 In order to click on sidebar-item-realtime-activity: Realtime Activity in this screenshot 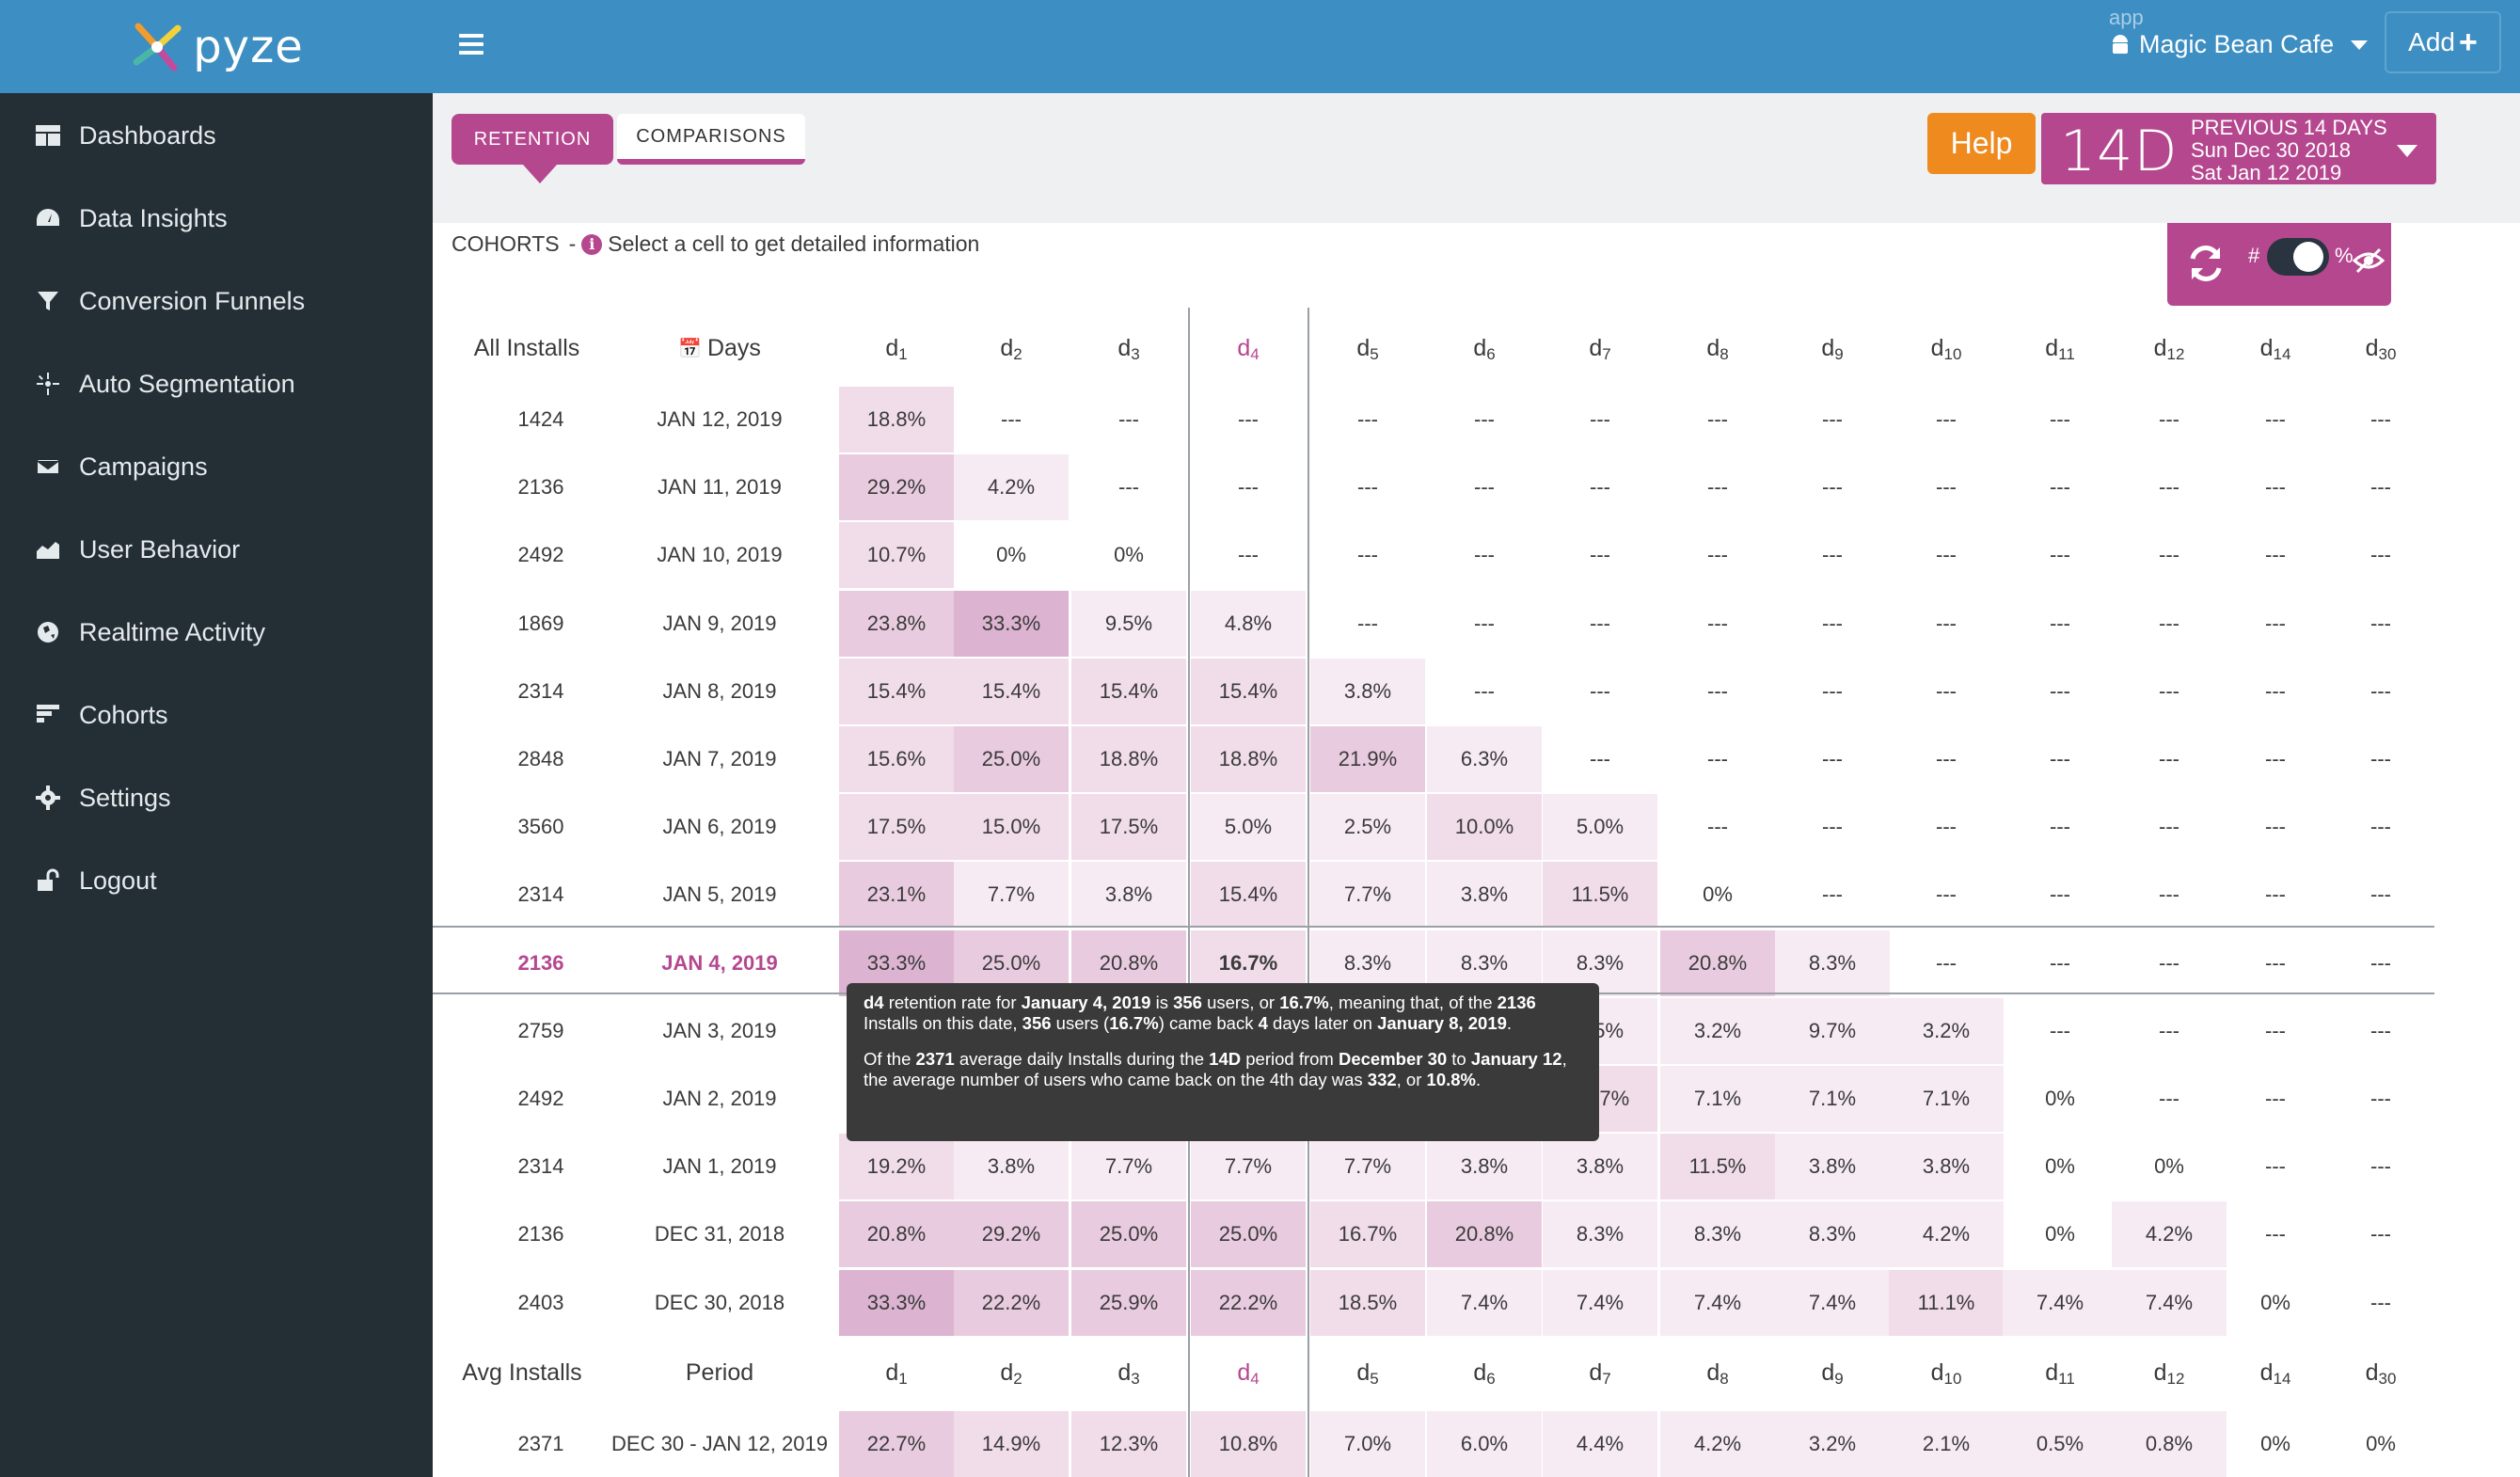, I will do `click(216, 632)`.